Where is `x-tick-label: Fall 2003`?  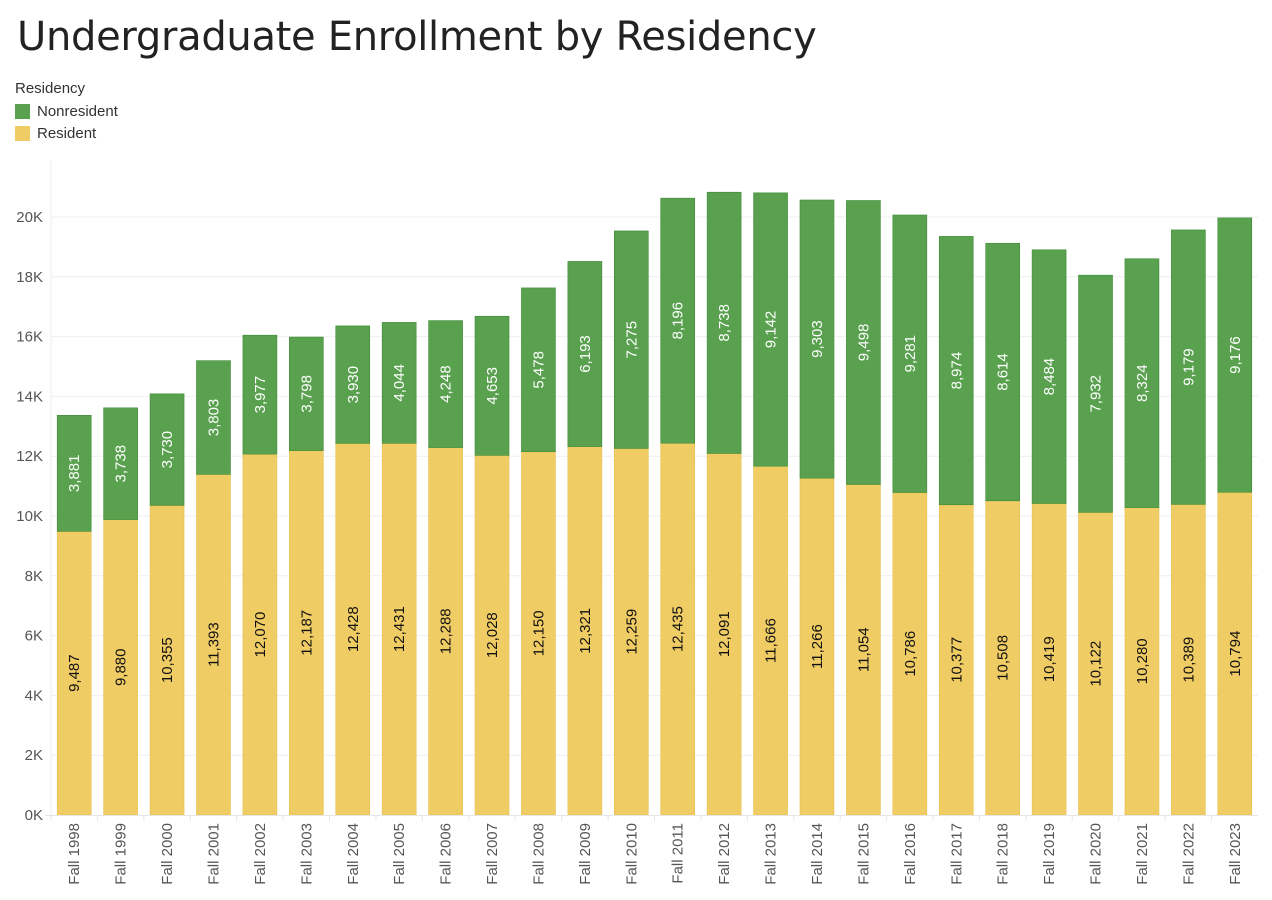 x-tick-label: Fall 2003 is located at coordinates (306, 854).